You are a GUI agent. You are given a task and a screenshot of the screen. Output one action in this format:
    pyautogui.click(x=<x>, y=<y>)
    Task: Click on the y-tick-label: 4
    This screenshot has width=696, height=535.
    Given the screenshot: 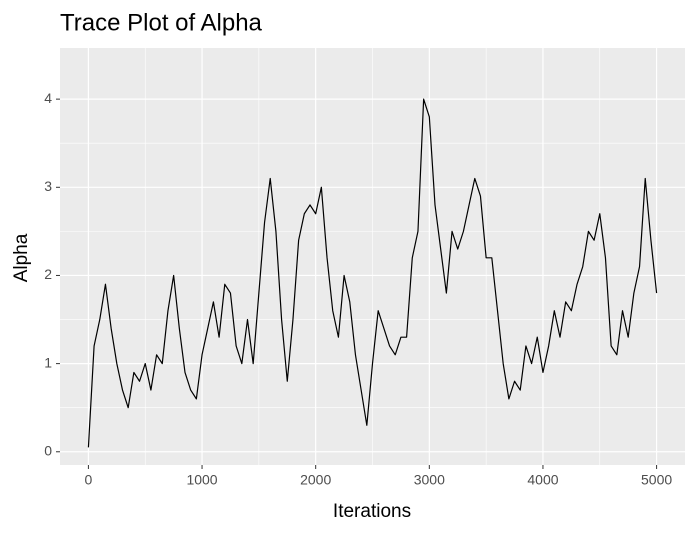 What is the action you would take?
    pyautogui.click(x=48, y=98)
    